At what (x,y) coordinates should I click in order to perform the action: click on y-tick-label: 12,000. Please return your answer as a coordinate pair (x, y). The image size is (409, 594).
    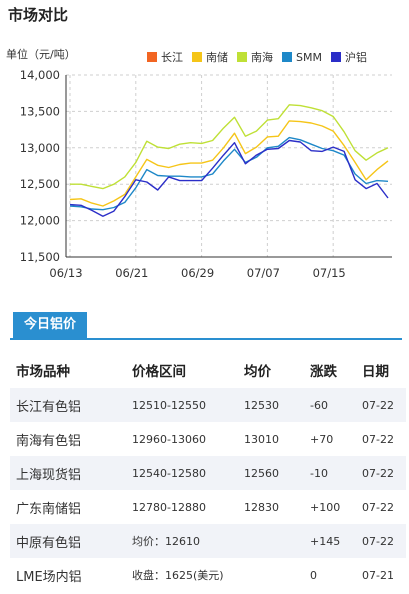
    Looking at the image, I should click on (40, 221).